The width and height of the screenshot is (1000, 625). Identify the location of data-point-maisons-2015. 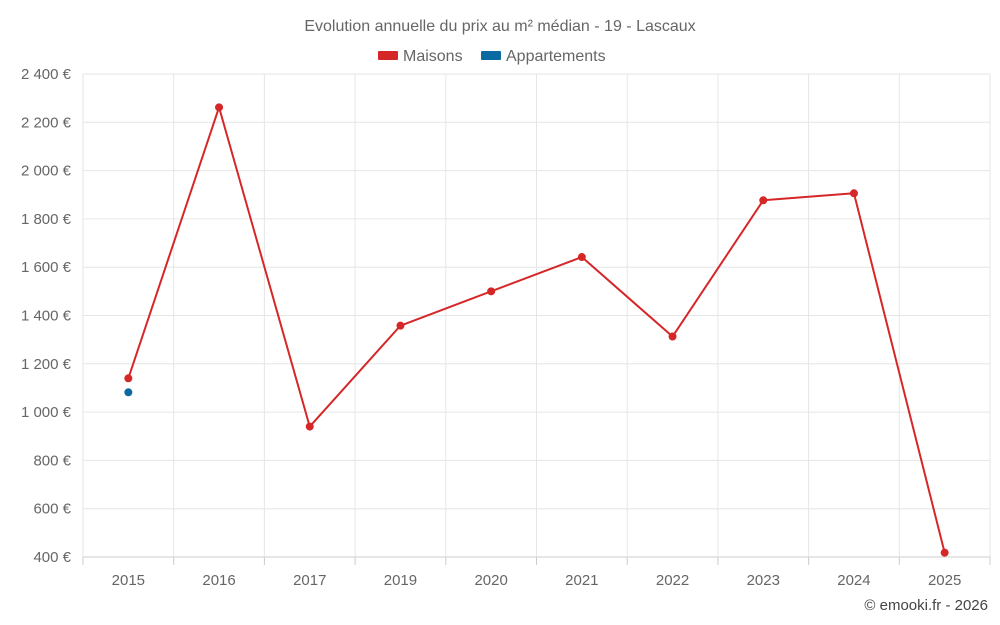
(128, 378).